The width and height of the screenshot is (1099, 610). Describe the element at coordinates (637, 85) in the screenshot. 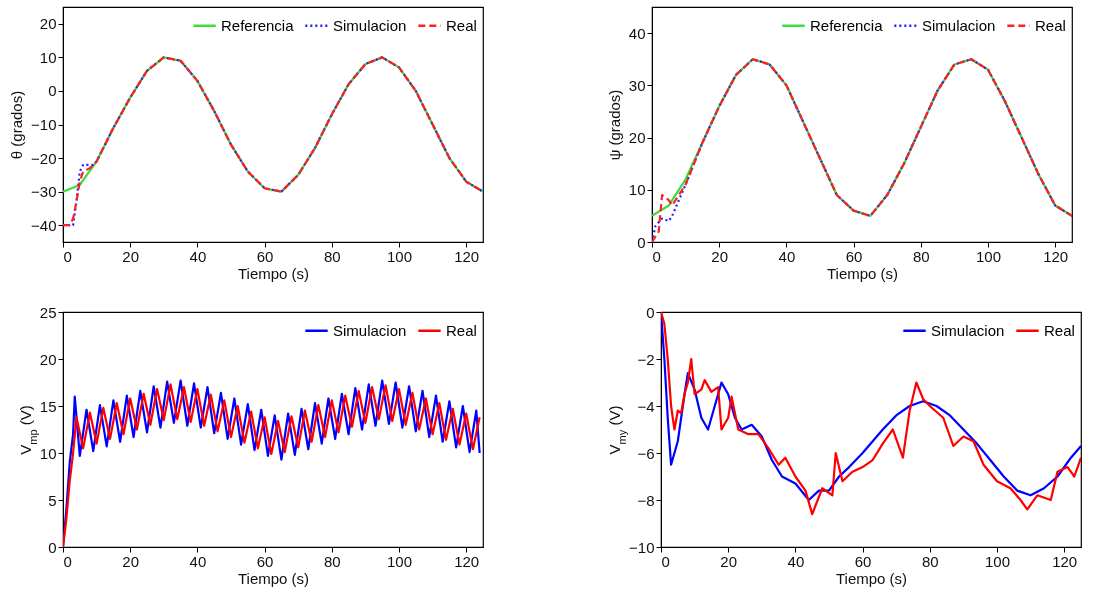

I see `y-tick-label: 30` at that location.